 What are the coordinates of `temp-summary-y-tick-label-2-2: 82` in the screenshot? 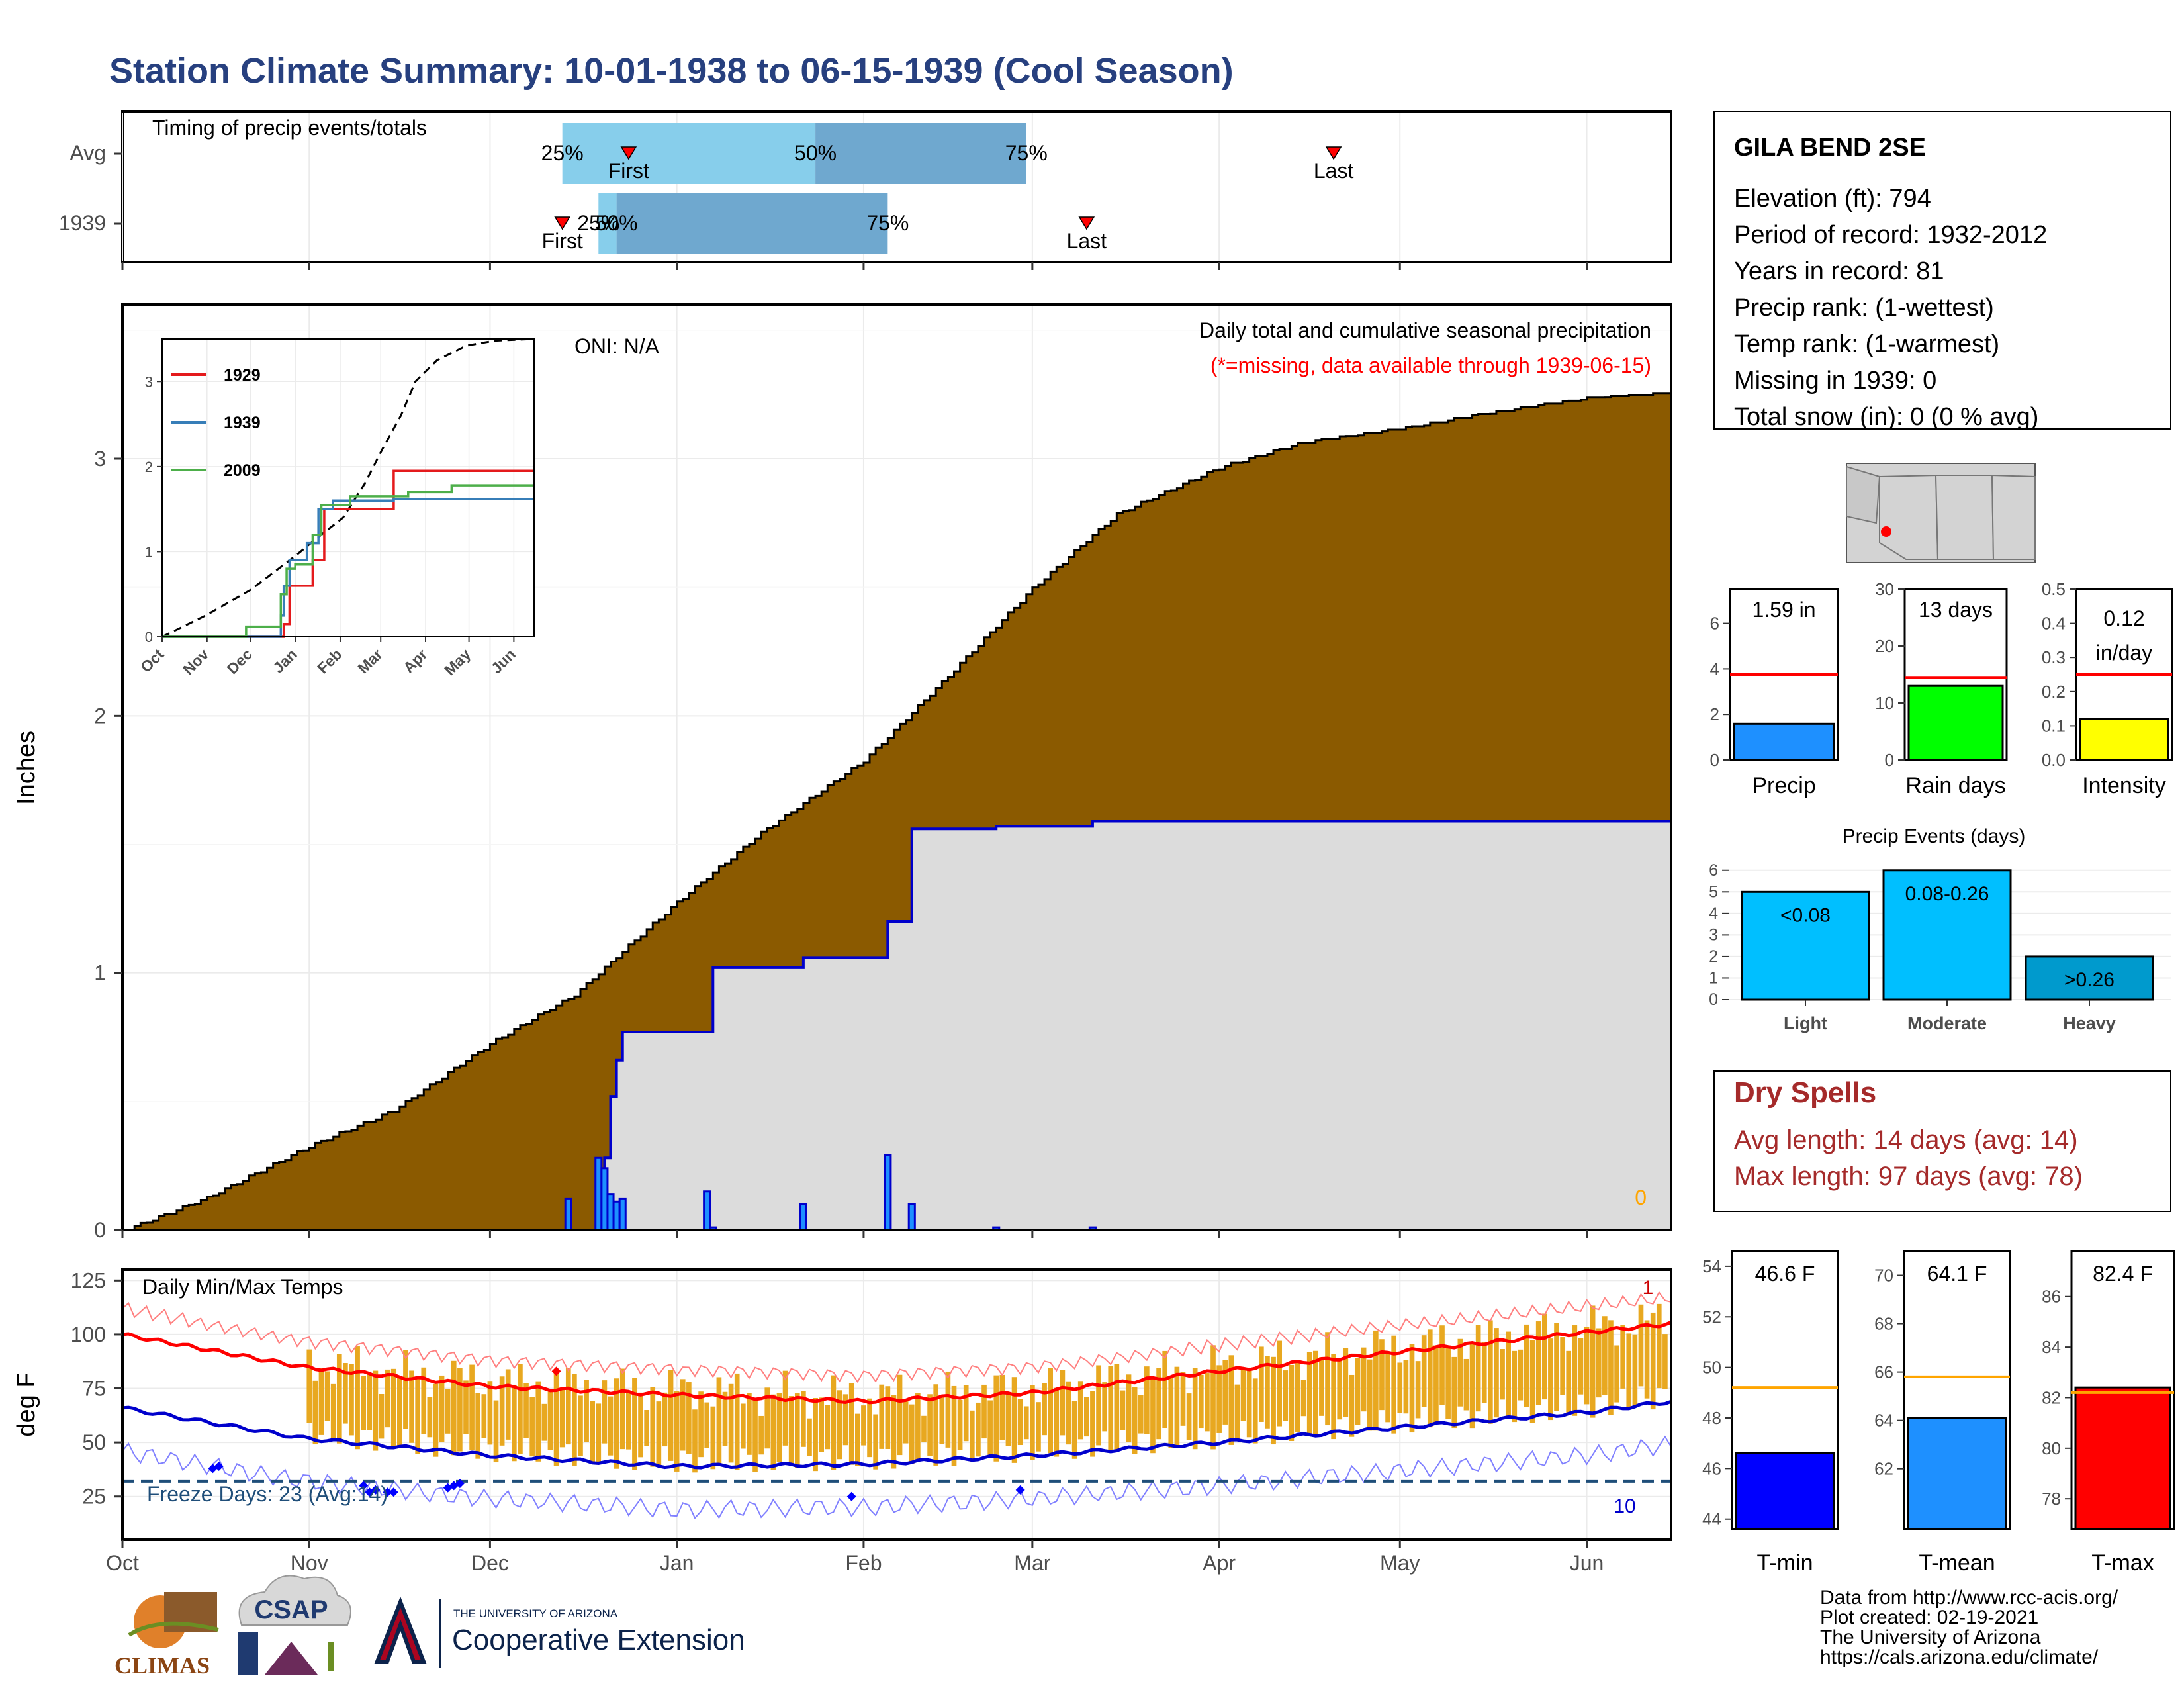 It's located at (2051, 1397).